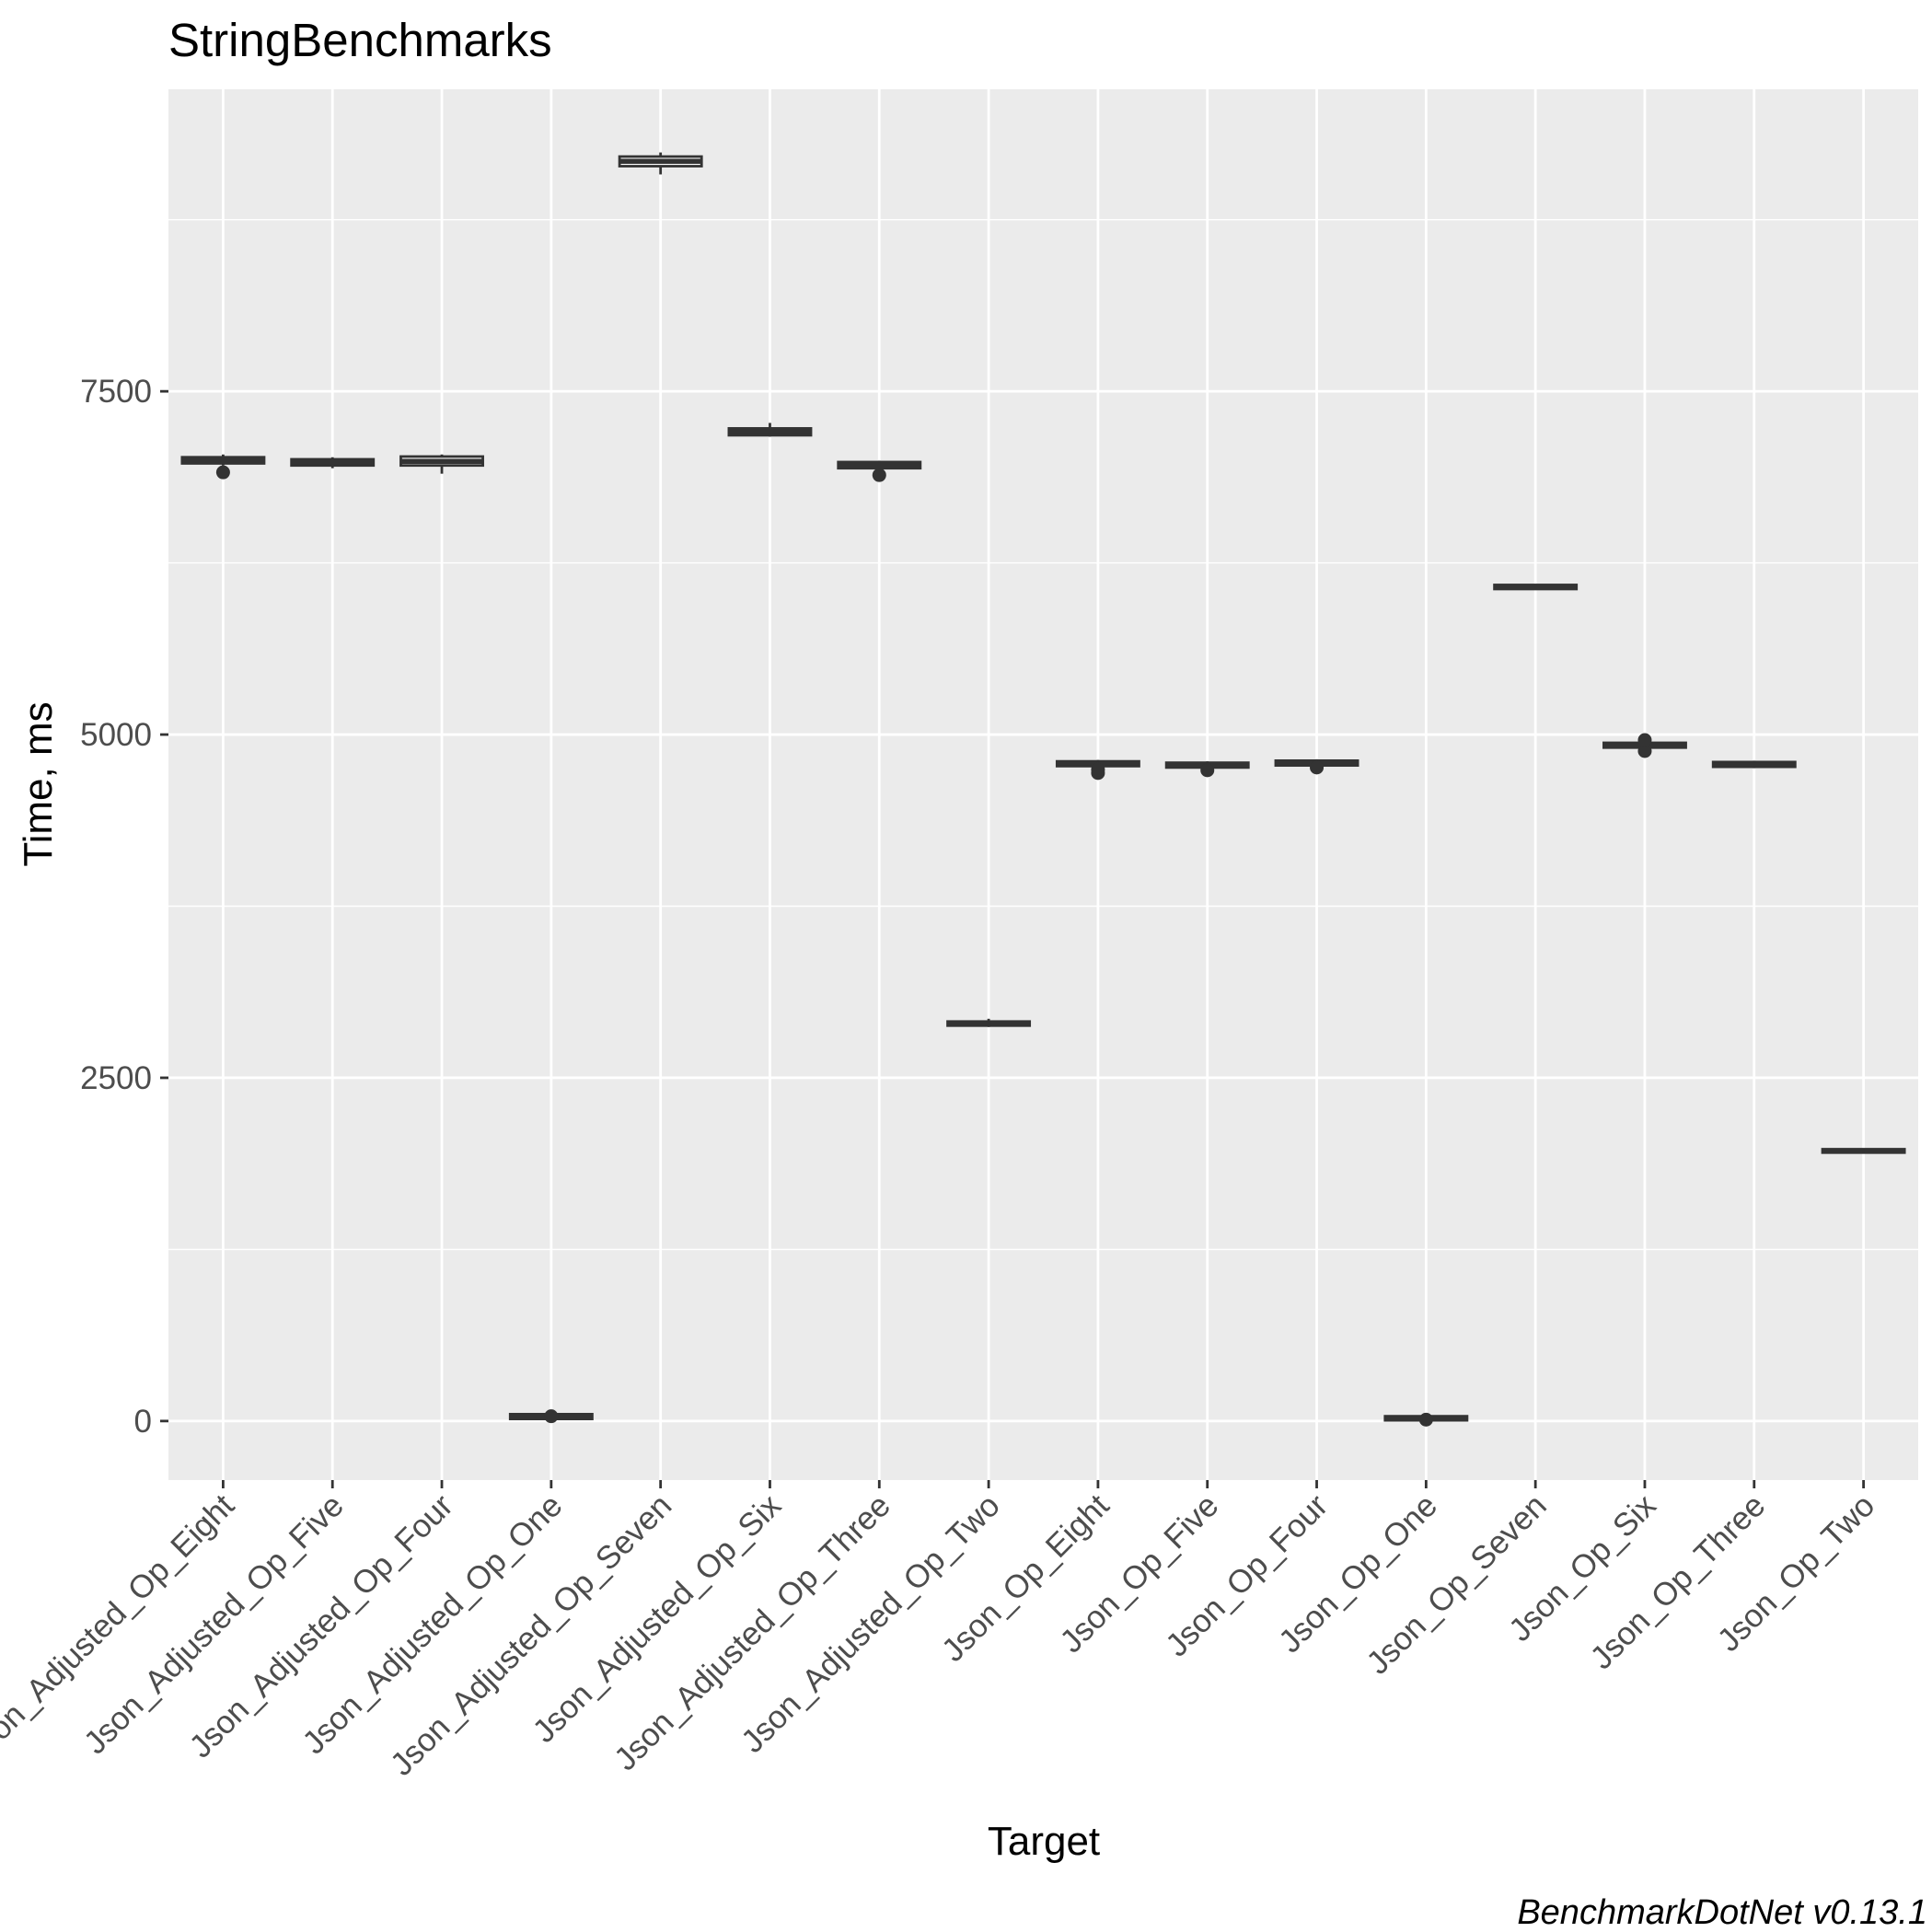 The image size is (1932, 1932). I want to click on box-Json_Op_Two, so click(1864, 1151).